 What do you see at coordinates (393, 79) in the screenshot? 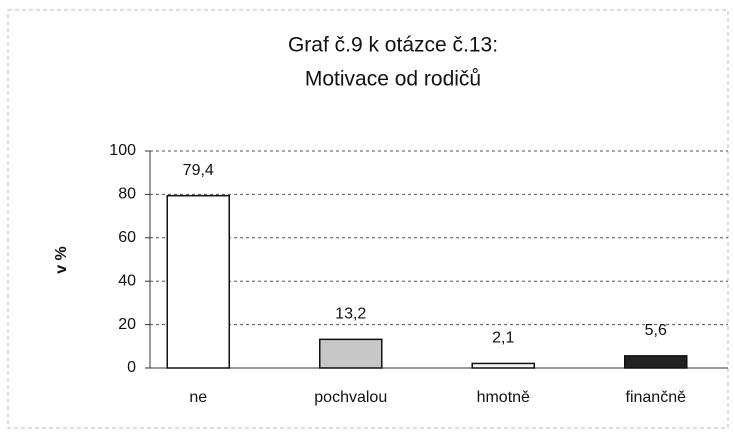
I see `chart-title: Motivace od rodičů` at bounding box center [393, 79].